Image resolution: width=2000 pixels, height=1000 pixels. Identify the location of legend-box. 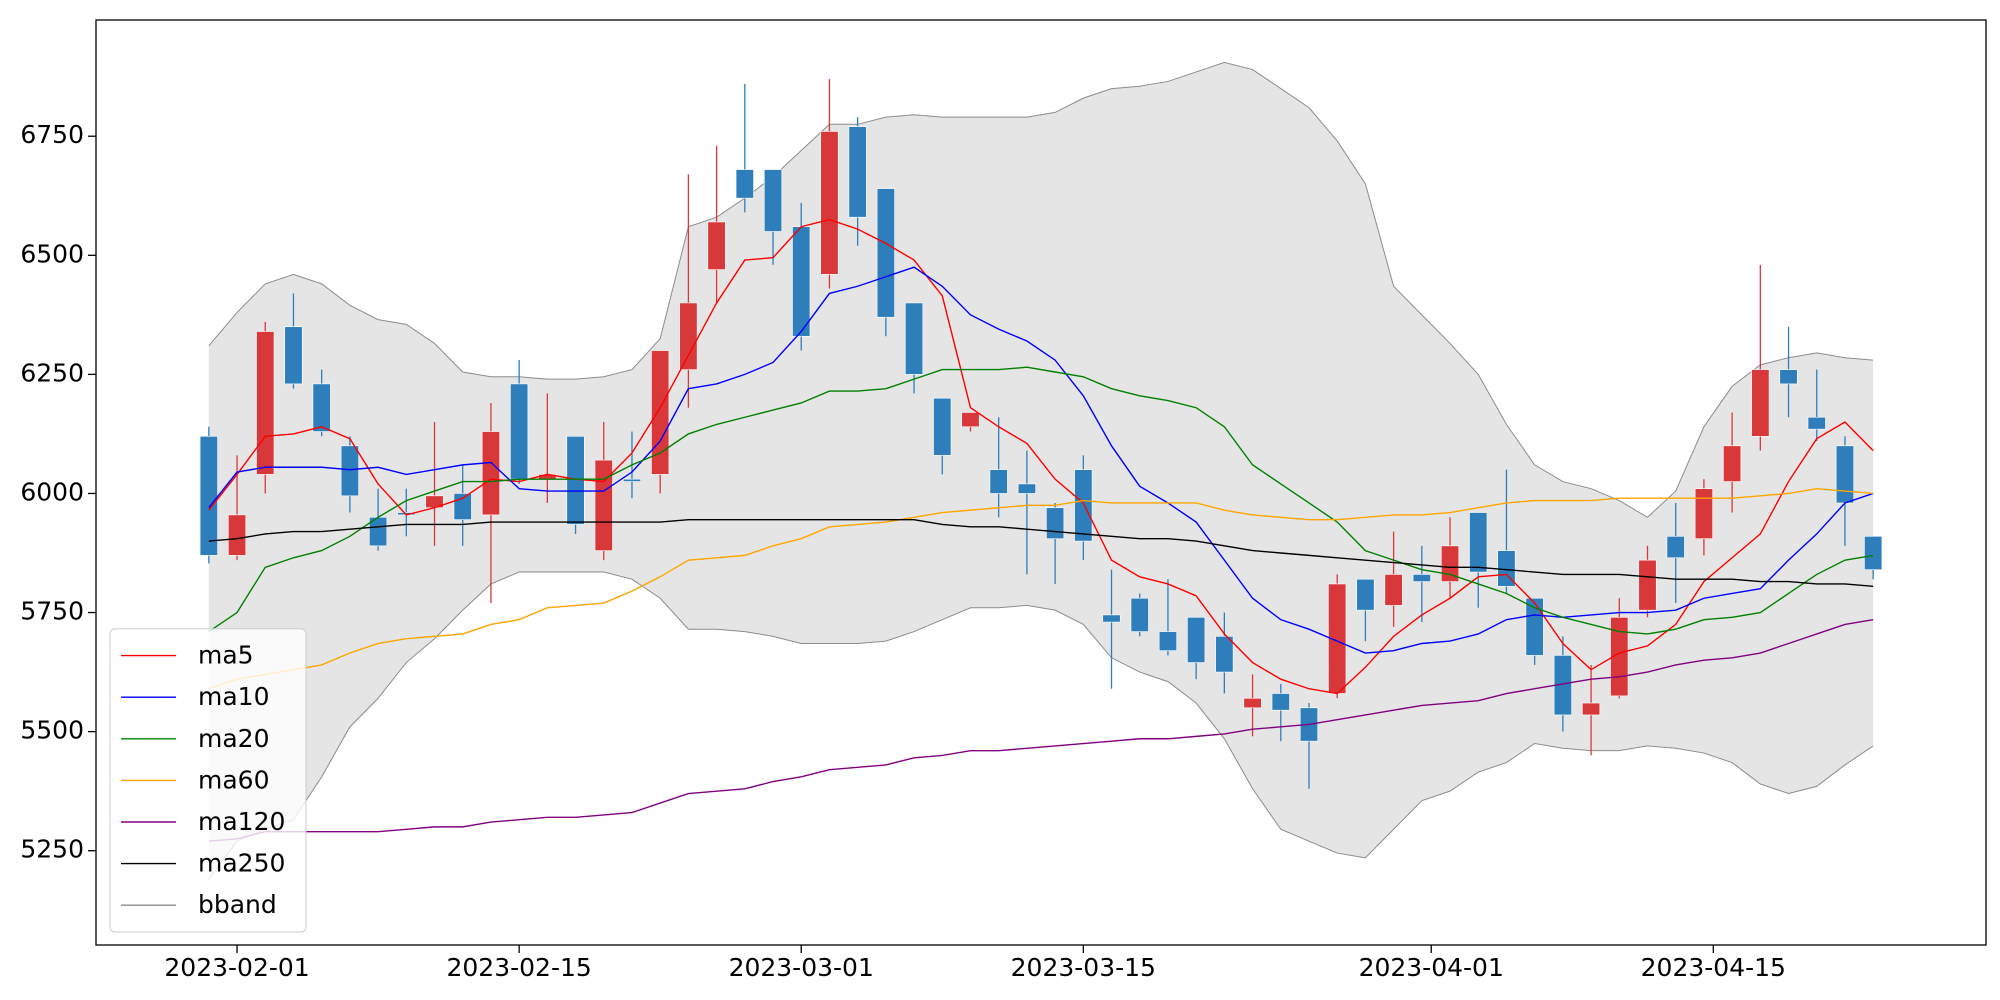
(208, 780).